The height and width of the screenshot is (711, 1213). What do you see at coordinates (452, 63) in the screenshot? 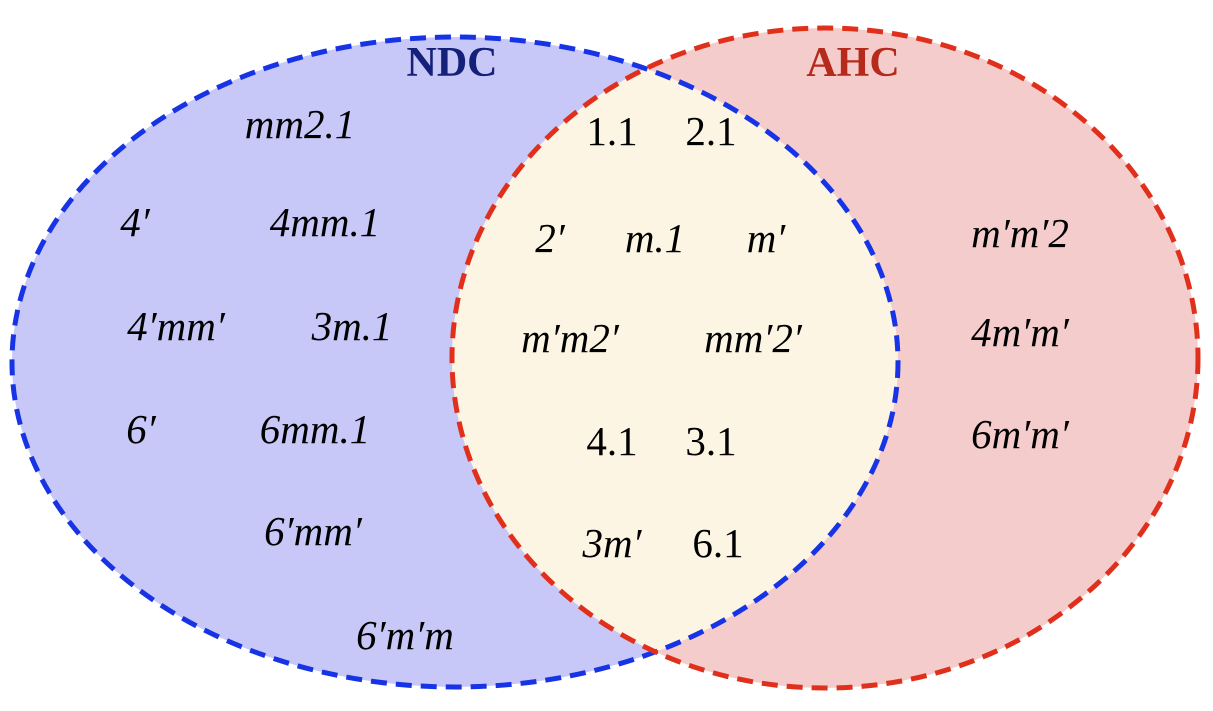
I see `ndc-set-title: NDC` at bounding box center [452, 63].